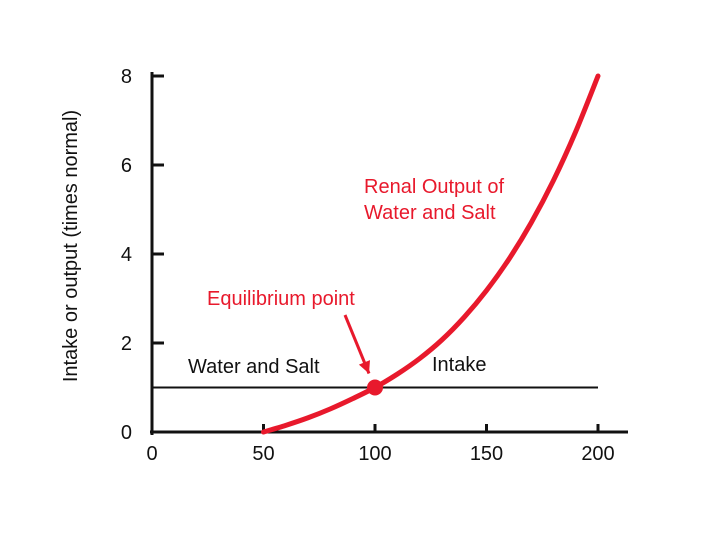 This screenshot has height=540, width=720. What do you see at coordinates (126, 344) in the screenshot?
I see `y-tick-label: 2` at bounding box center [126, 344].